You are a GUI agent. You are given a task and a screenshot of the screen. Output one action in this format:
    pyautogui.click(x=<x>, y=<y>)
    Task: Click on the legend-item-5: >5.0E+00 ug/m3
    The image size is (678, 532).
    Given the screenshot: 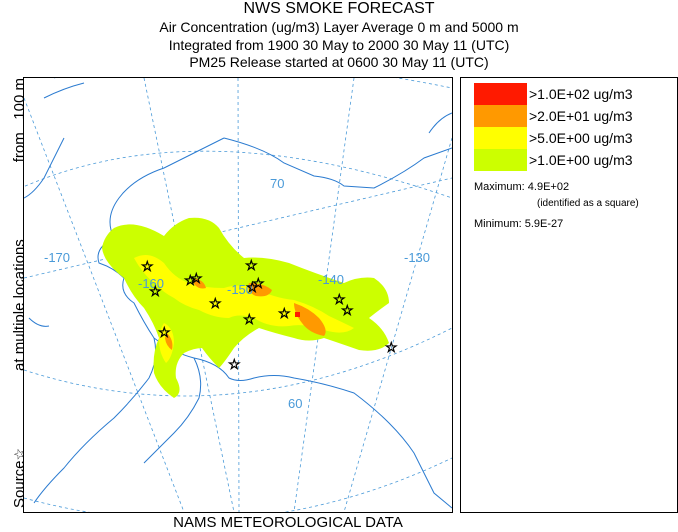 What is the action you would take?
    pyautogui.click(x=553, y=138)
    